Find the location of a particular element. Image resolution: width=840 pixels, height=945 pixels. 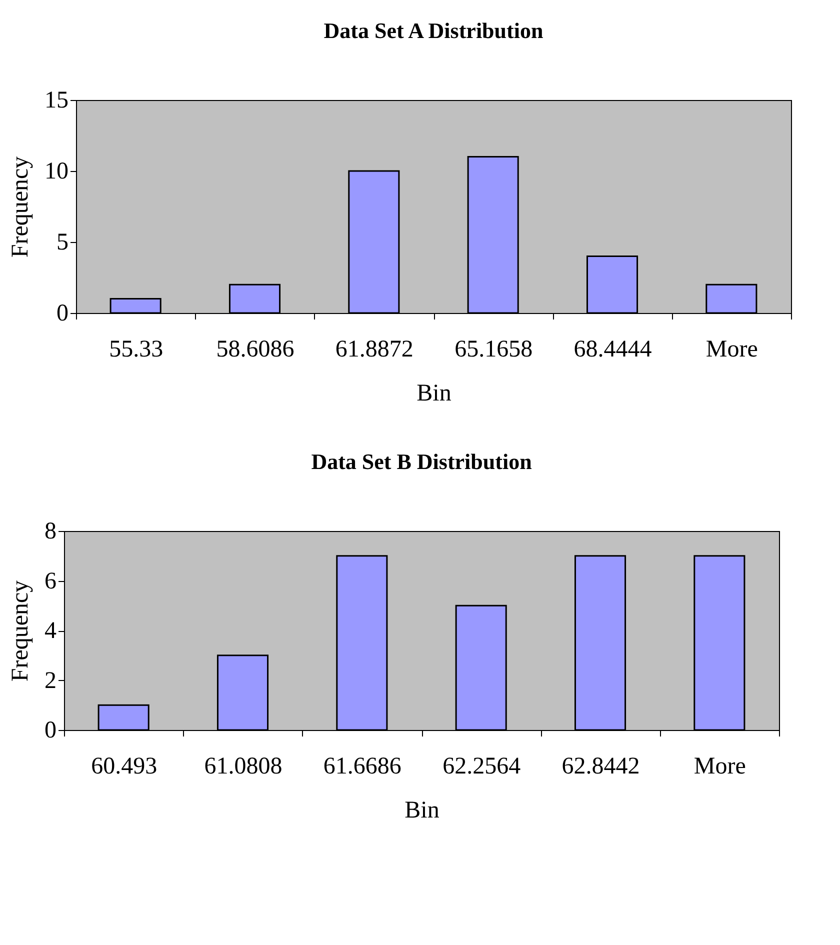

chart-title: Data Set B Distribution is located at coordinates (421, 461).